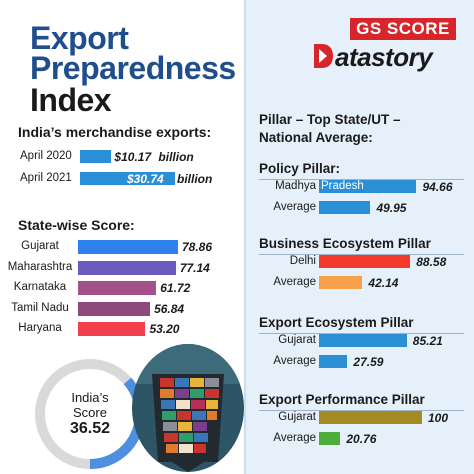  Describe the element at coordinates (384, 57) in the screenshot. I see `logo-datastory: atastory` at that location.